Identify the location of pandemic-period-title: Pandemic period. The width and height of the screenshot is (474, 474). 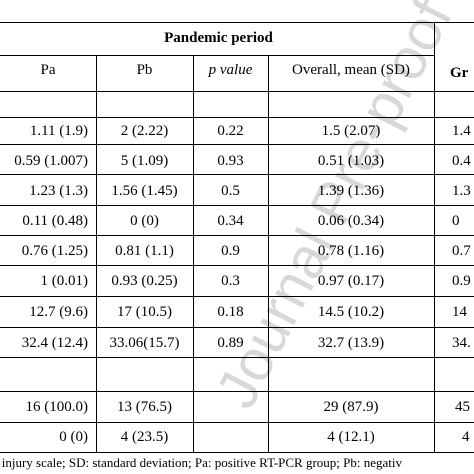
(218, 38).